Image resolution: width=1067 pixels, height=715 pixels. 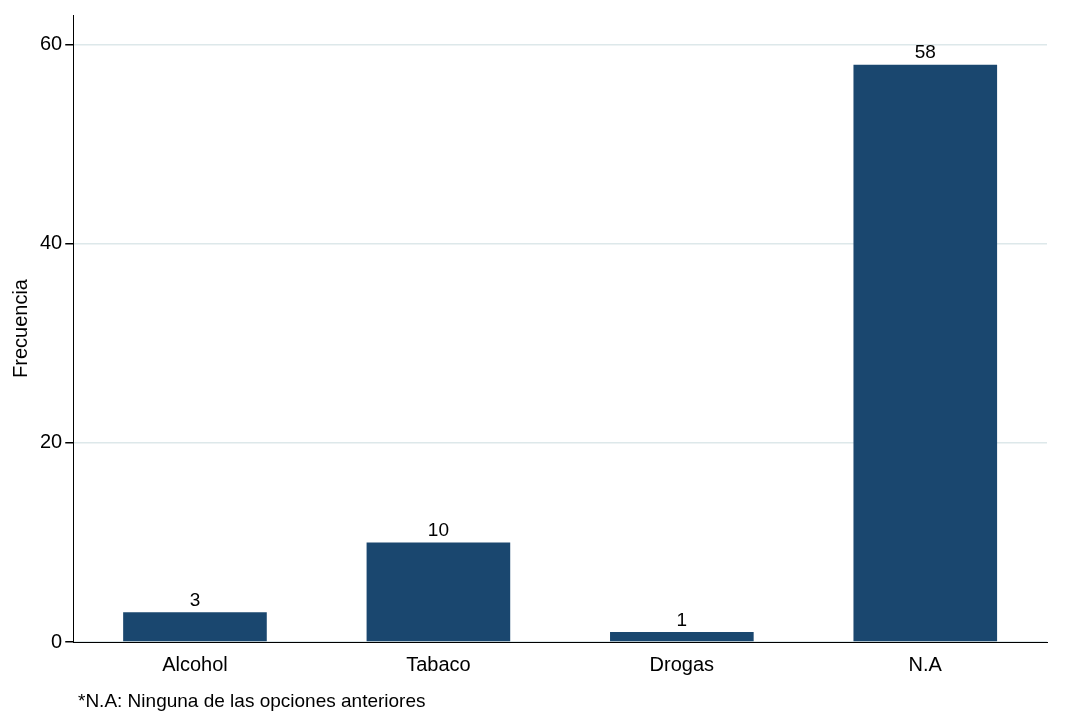 What do you see at coordinates (925, 663) in the screenshot?
I see `x-tick-label: N.A` at bounding box center [925, 663].